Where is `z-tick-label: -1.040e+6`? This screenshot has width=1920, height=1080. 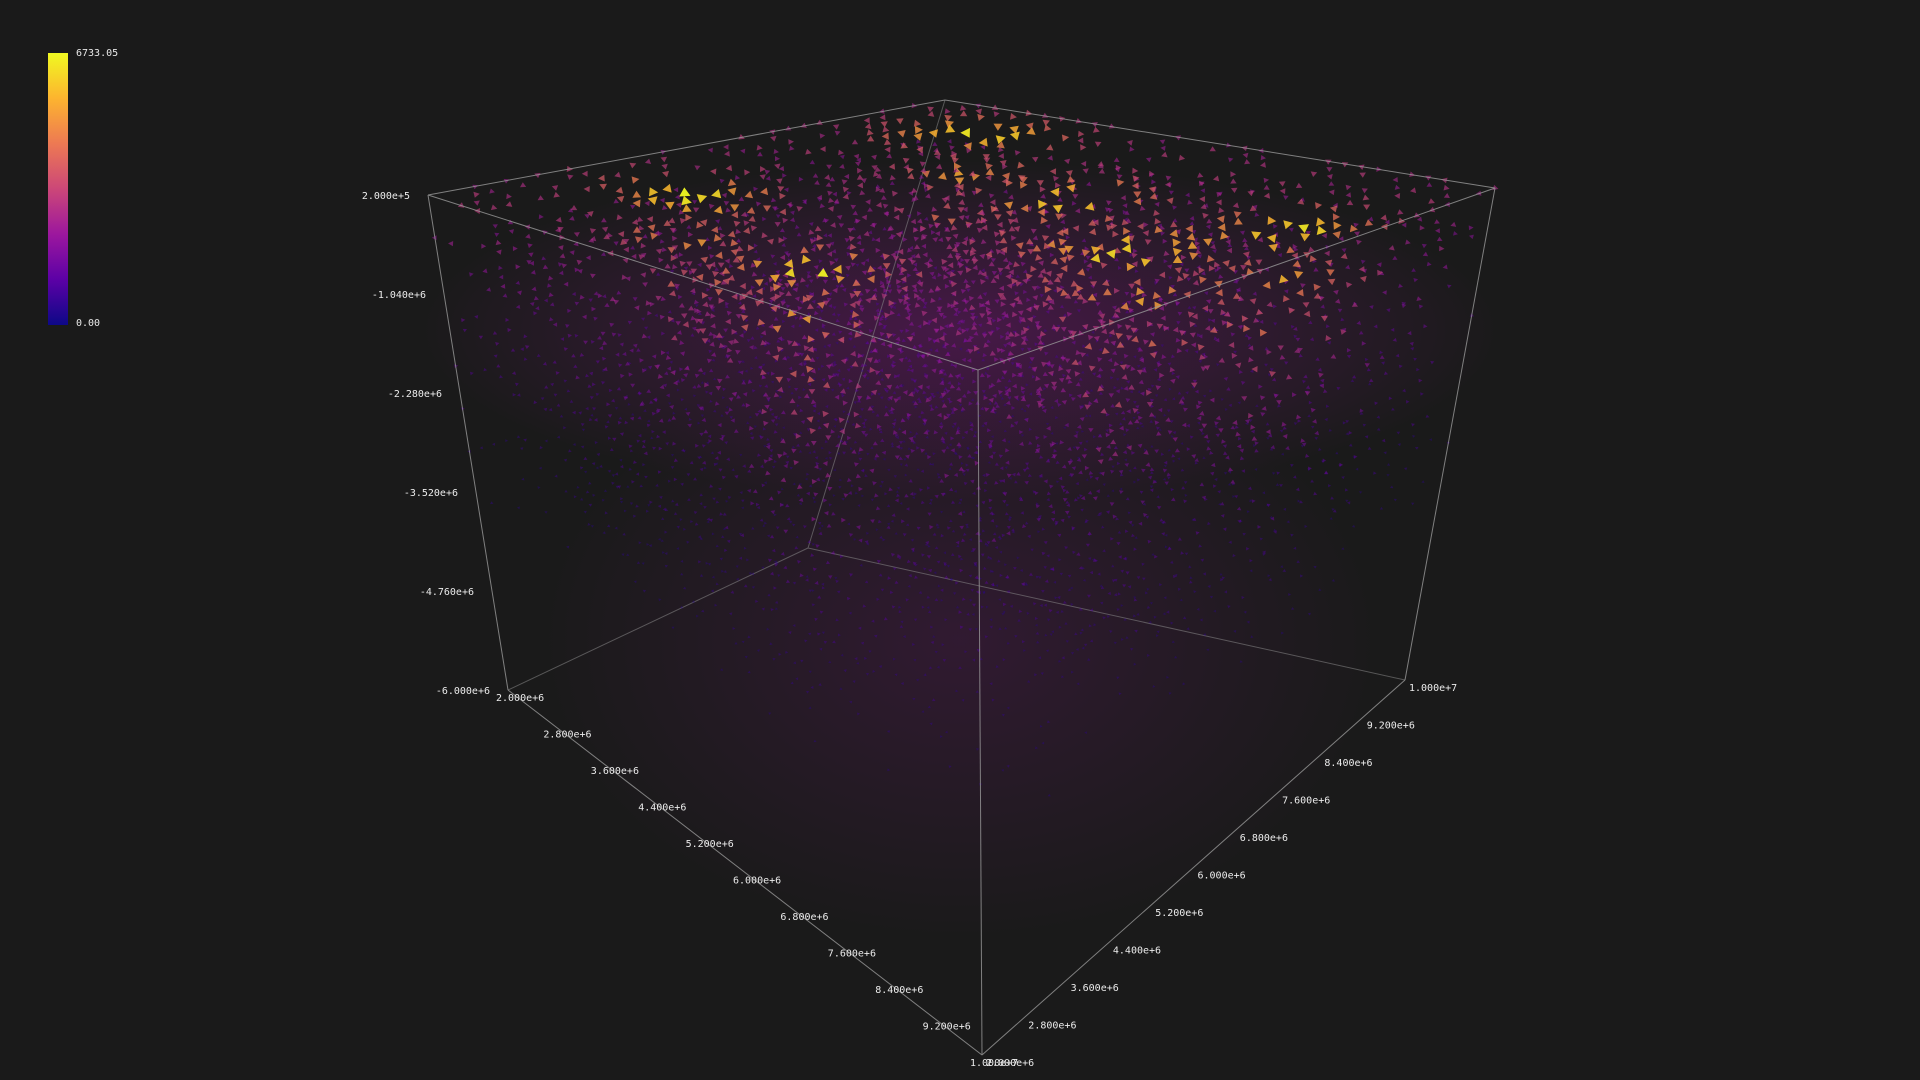 z-tick-label: -1.040e+6 is located at coordinates (399, 295).